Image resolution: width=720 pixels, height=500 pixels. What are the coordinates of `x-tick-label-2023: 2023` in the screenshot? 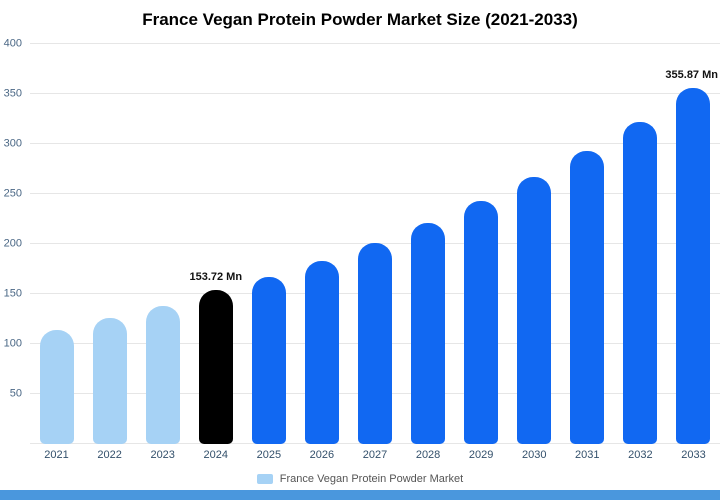 It's located at (162, 455).